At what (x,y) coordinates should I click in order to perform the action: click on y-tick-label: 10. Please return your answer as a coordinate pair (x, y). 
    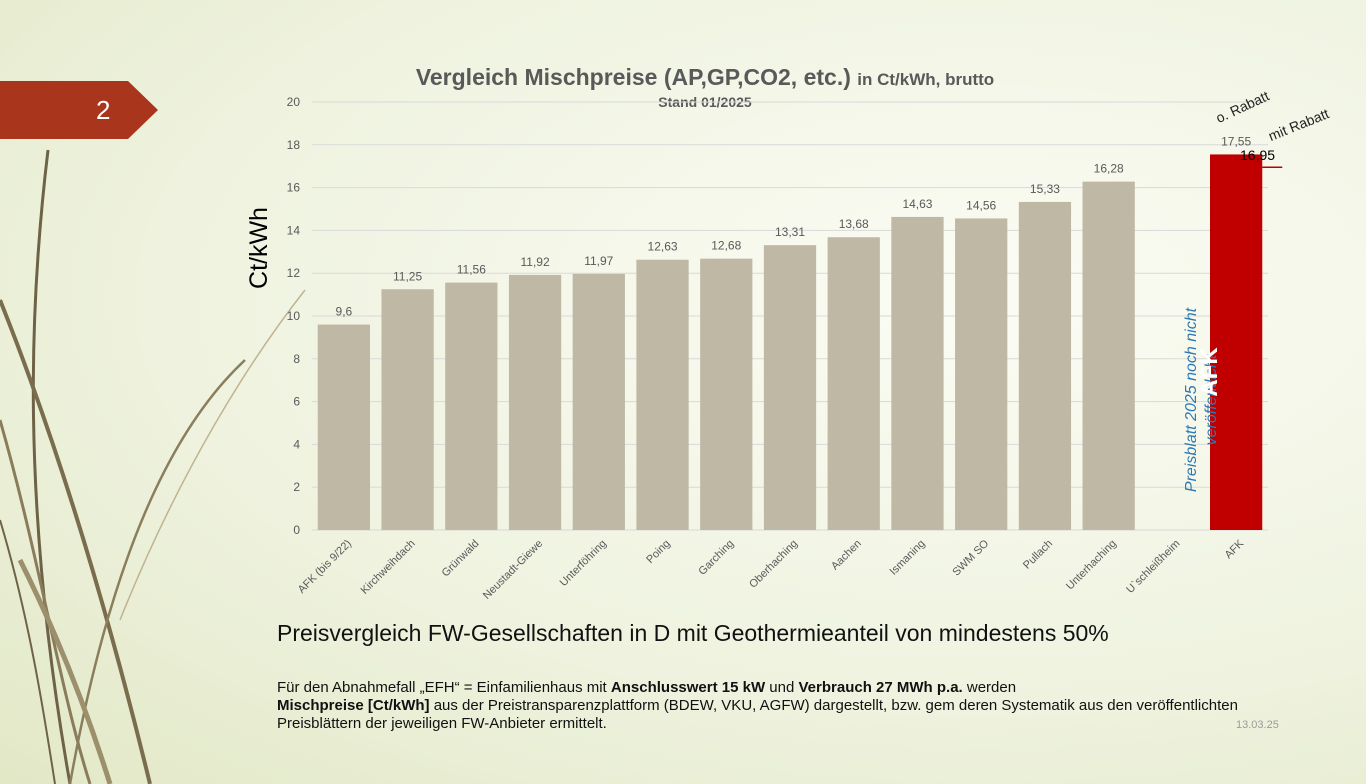
    Looking at the image, I should click on (294, 316).